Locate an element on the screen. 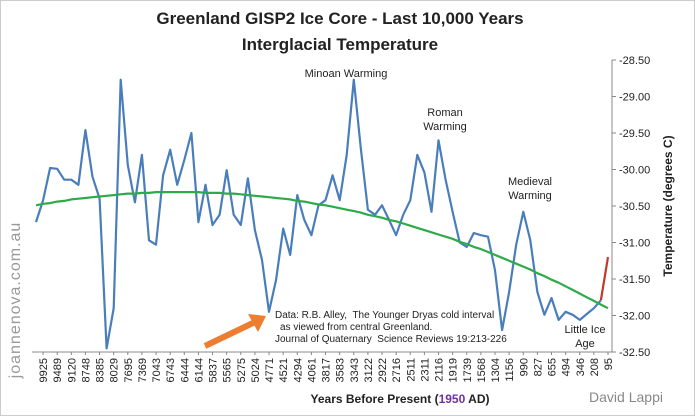  x-tick-label: 1568 is located at coordinates (482, 370).